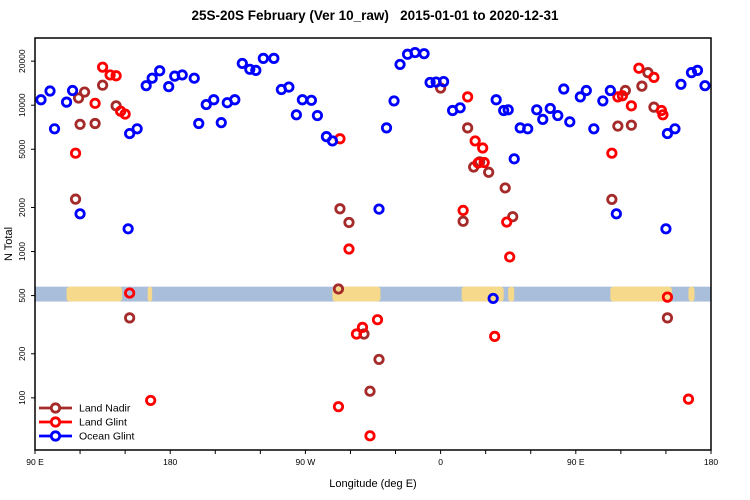  What do you see at coordinates (440, 462) in the screenshot?
I see `x-tick-label: 0` at bounding box center [440, 462].